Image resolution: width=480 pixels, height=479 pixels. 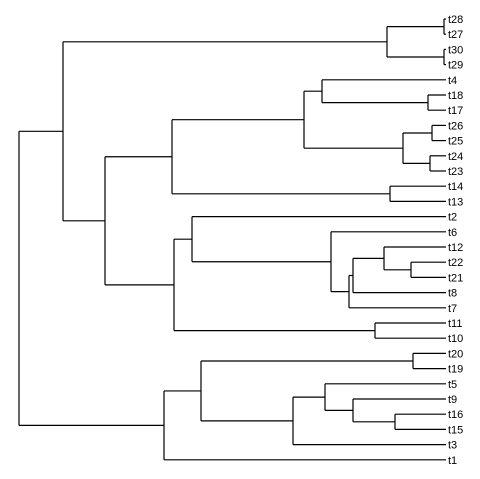 I want to click on tip-label-t7: t7, so click(x=452, y=309).